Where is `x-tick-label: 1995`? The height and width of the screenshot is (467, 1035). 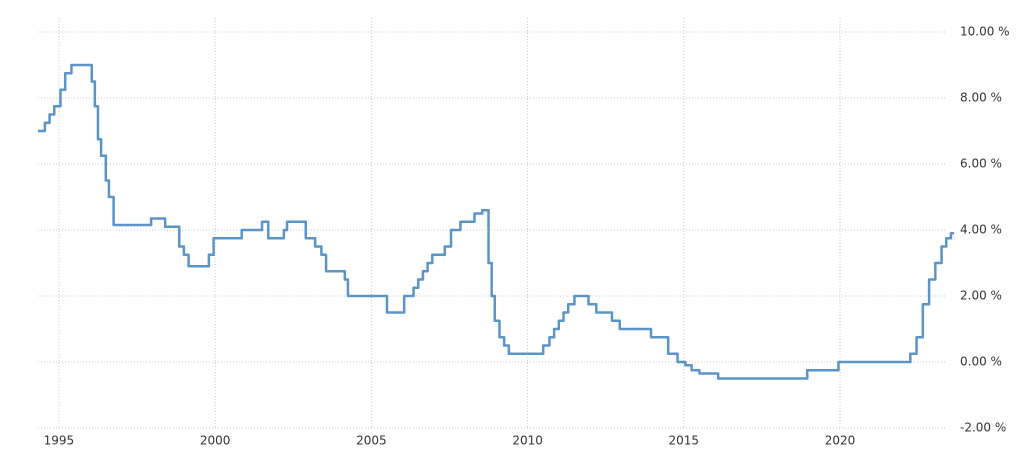
x-tick-label: 1995 is located at coordinates (59, 441).